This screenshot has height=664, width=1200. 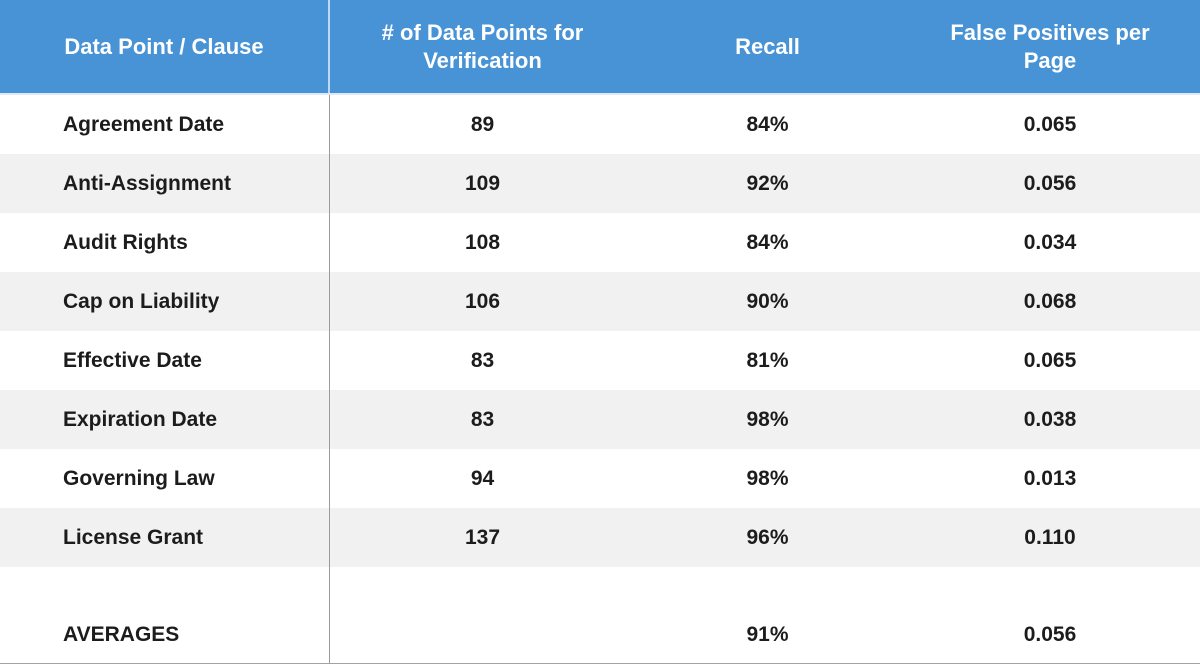 I want to click on false-positives-cell: 0.013, so click(x=1050, y=478).